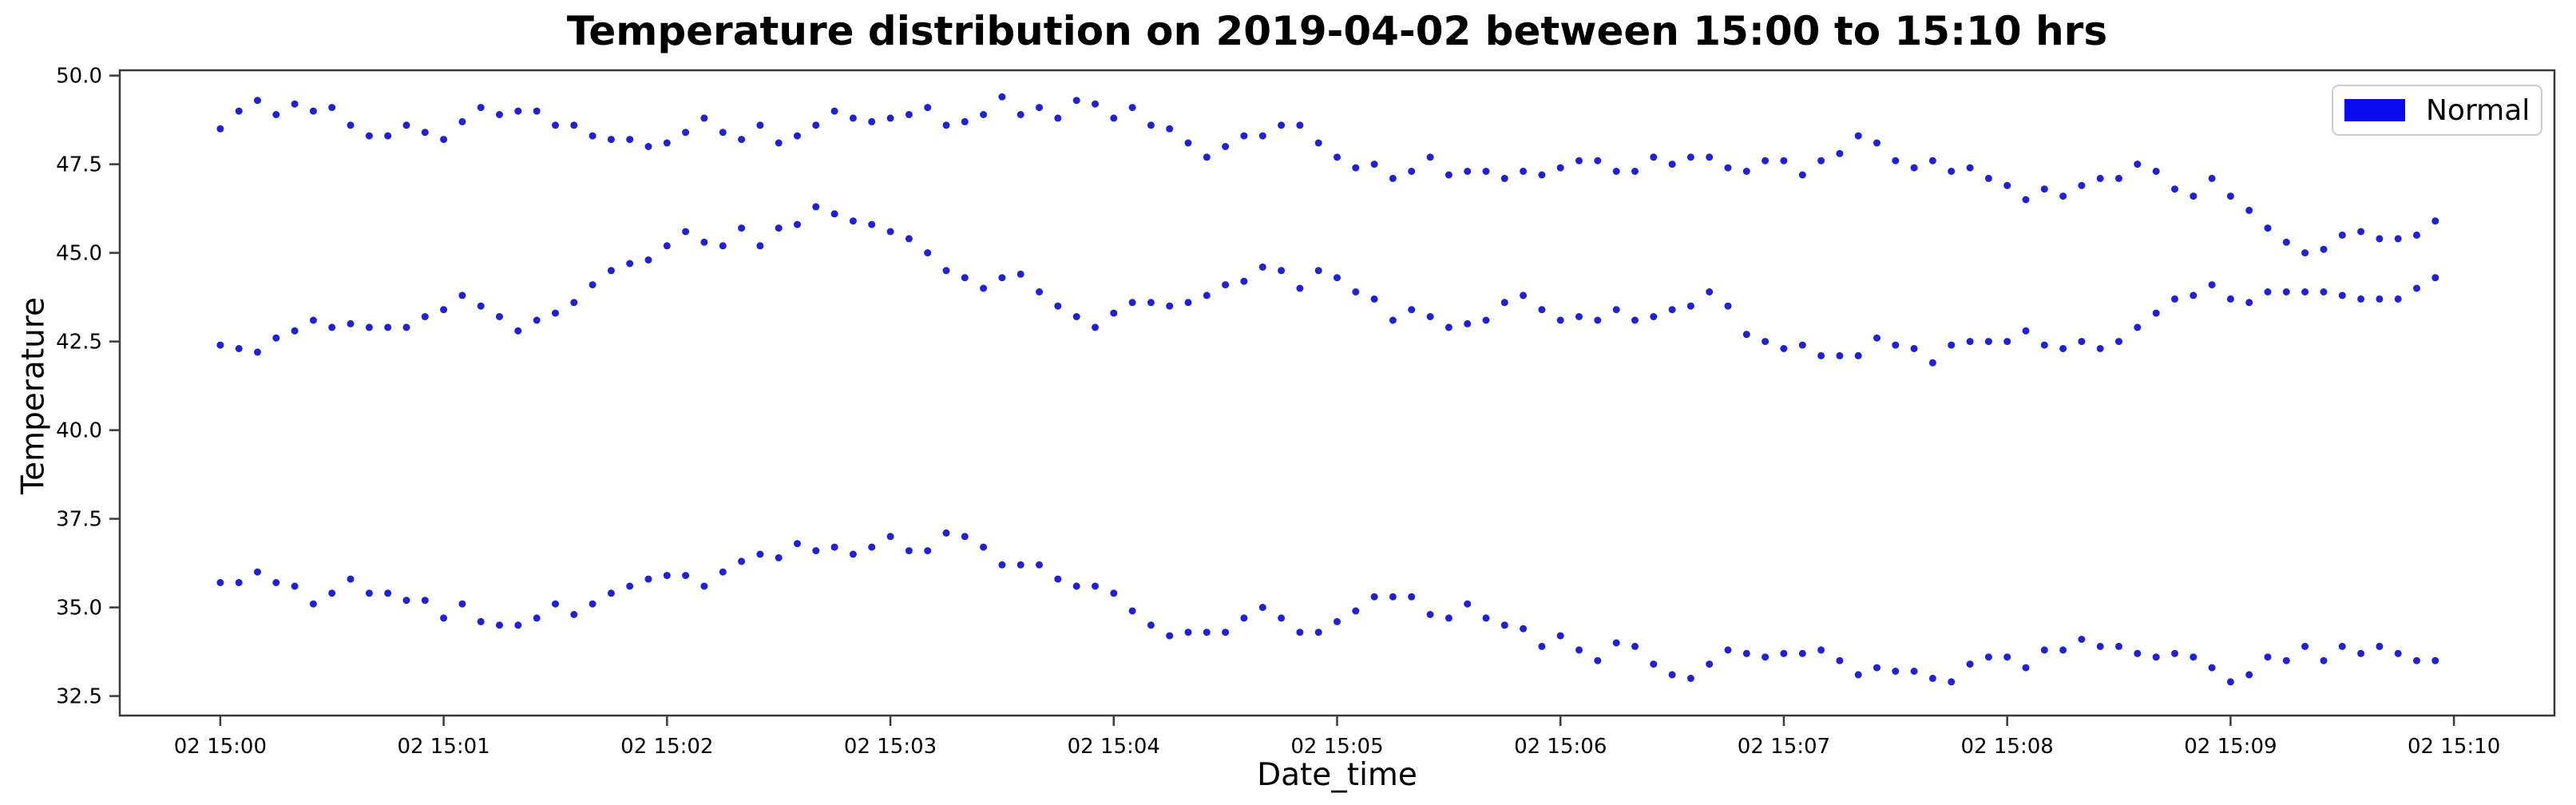 Image resolution: width=2576 pixels, height=805 pixels. Describe the element at coordinates (88, 387) in the screenshot. I see `y-axis-ticks: 32.5 35.0 37.5 40.0 42.5 45.0 47.5 50.0` at that location.